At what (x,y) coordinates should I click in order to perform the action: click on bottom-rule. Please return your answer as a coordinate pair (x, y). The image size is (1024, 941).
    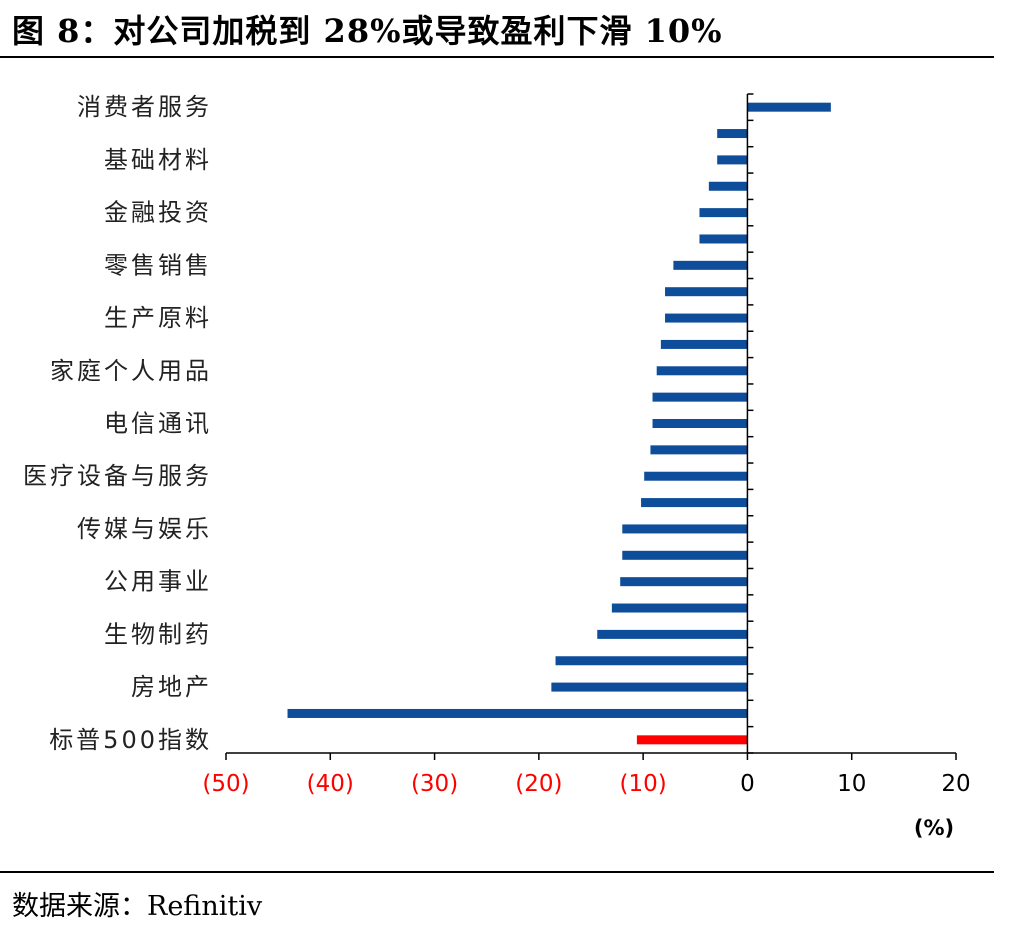
    Looking at the image, I should click on (497, 872).